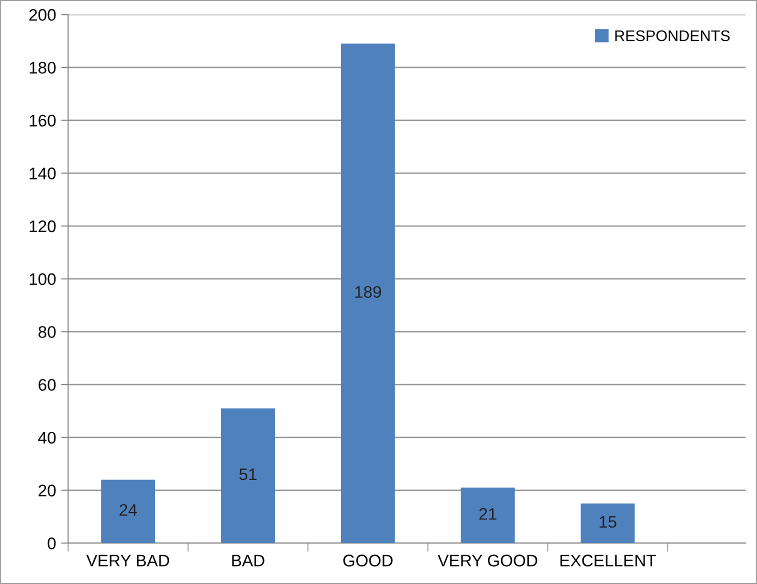  I want to click on data-label: 21, so click(487, 514).